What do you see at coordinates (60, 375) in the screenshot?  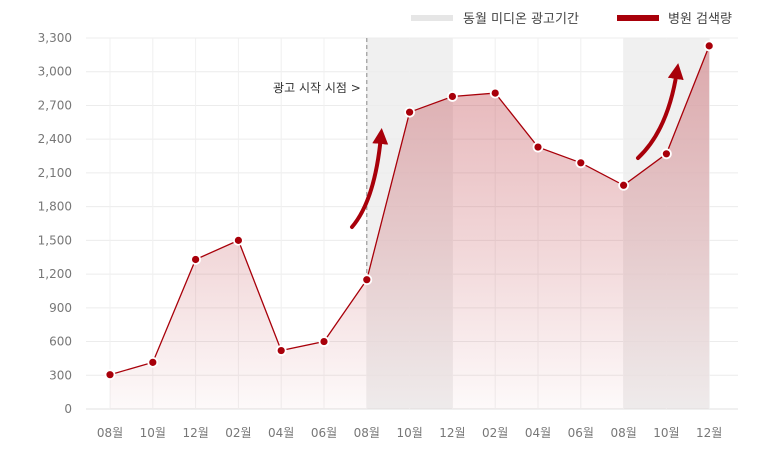 I see `y-tick-label: 300` at bounding box center [60, 375].